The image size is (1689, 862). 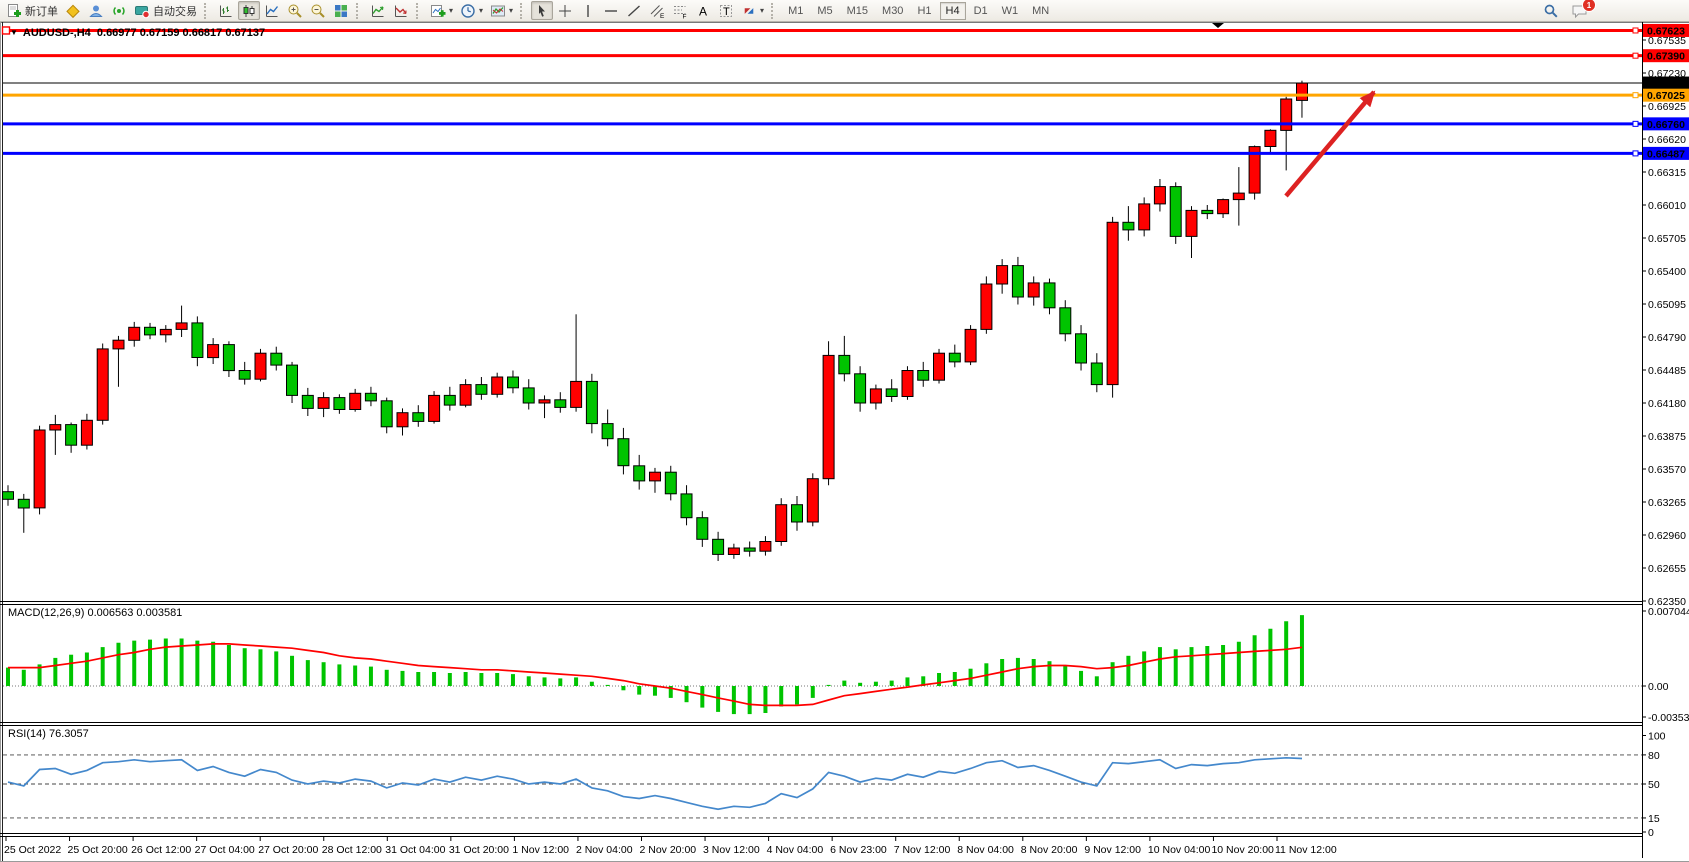 I want to click on notifications-button: 1, so click(x=1582, y=10).